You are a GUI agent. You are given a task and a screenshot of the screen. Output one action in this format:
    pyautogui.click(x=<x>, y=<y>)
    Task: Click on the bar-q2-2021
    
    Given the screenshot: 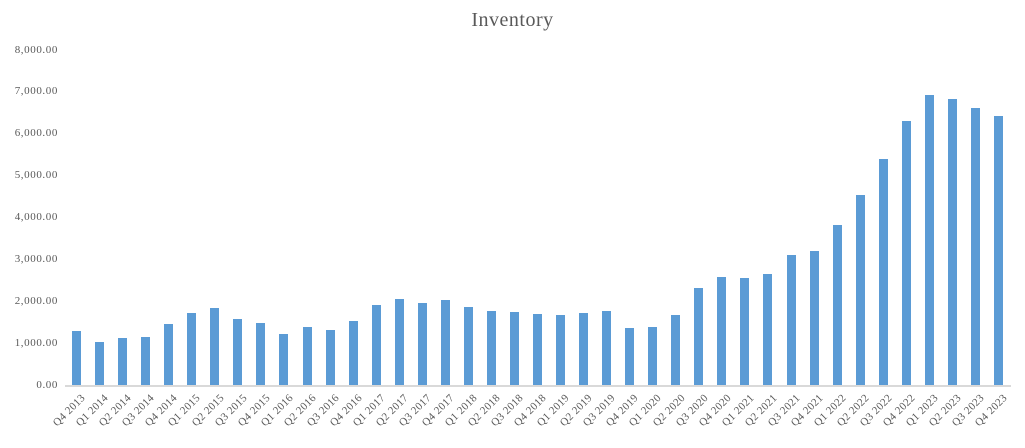 What is the action you would take?
    pyautogui.click(x=768, y=330)
    